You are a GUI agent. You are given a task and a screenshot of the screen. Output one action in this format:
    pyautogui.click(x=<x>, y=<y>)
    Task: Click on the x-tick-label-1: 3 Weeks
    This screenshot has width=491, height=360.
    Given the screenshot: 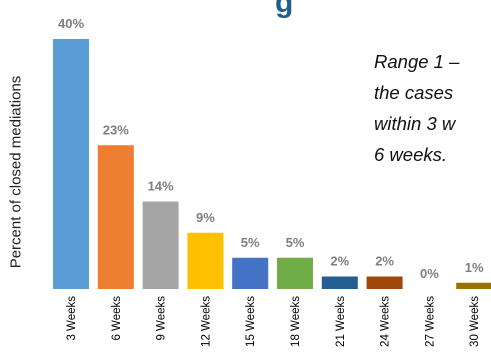 What is the action you would take?
    pyautogui.click(x=72, y=318)
    